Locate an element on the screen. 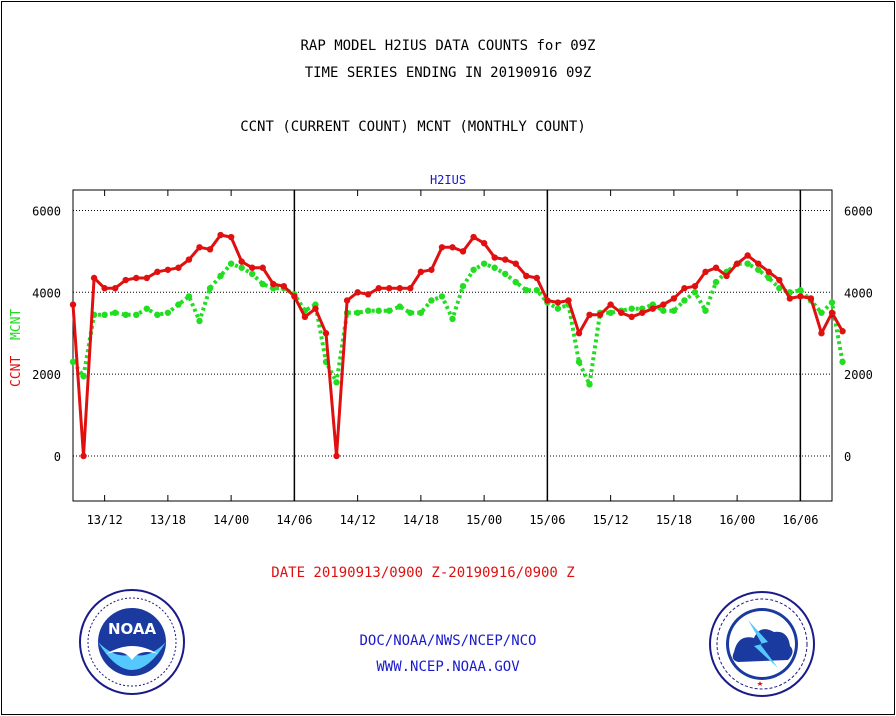 Image resolution: width=896 pixels, height=716 pixels. org-label: DOC/NOAA/NWS/NCEP/NCO is located at coordinates (448, 641).